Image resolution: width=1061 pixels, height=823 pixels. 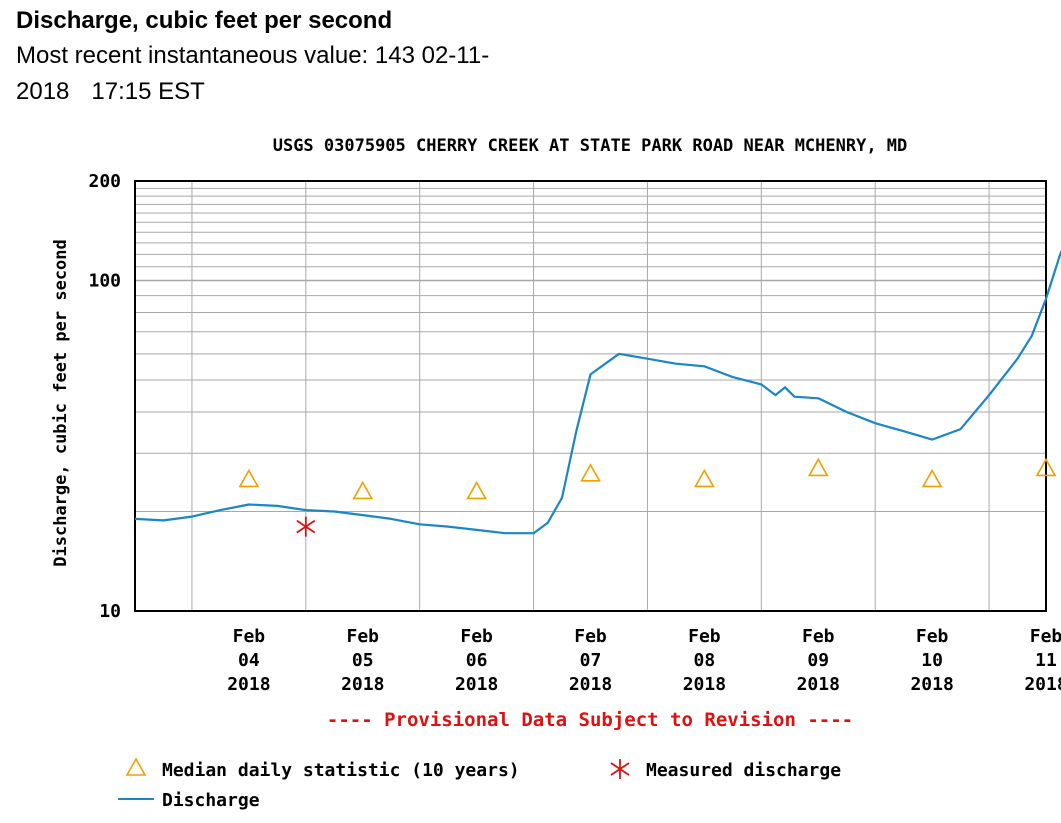 What do you see at coordinates (932, 660) in the screenshot?
I see `x-tick-day: 10` at bounding box center [932, 660].